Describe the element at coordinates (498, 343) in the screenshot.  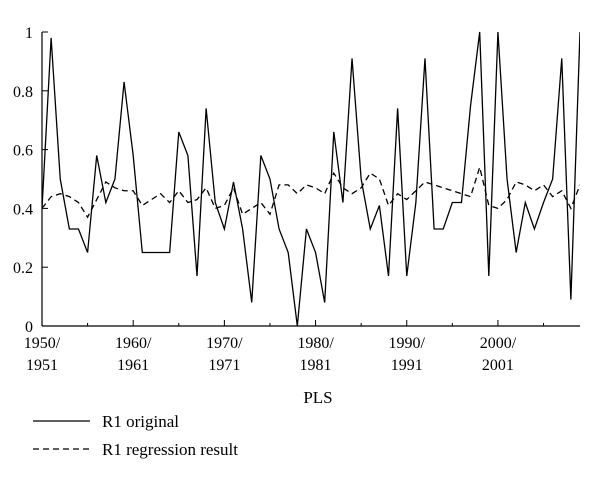
I see `x-tick-label: 2000/` at that location.